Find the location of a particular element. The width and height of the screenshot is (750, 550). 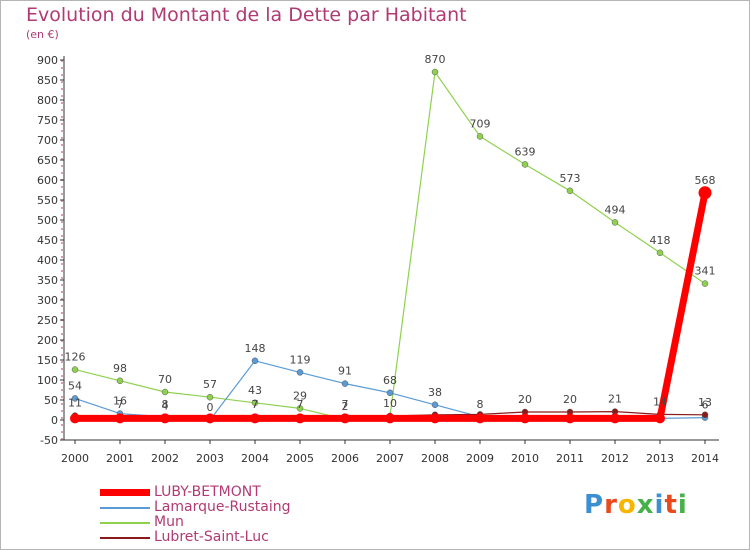

y-tick-label: 450 is located at coordinates (47, 240).